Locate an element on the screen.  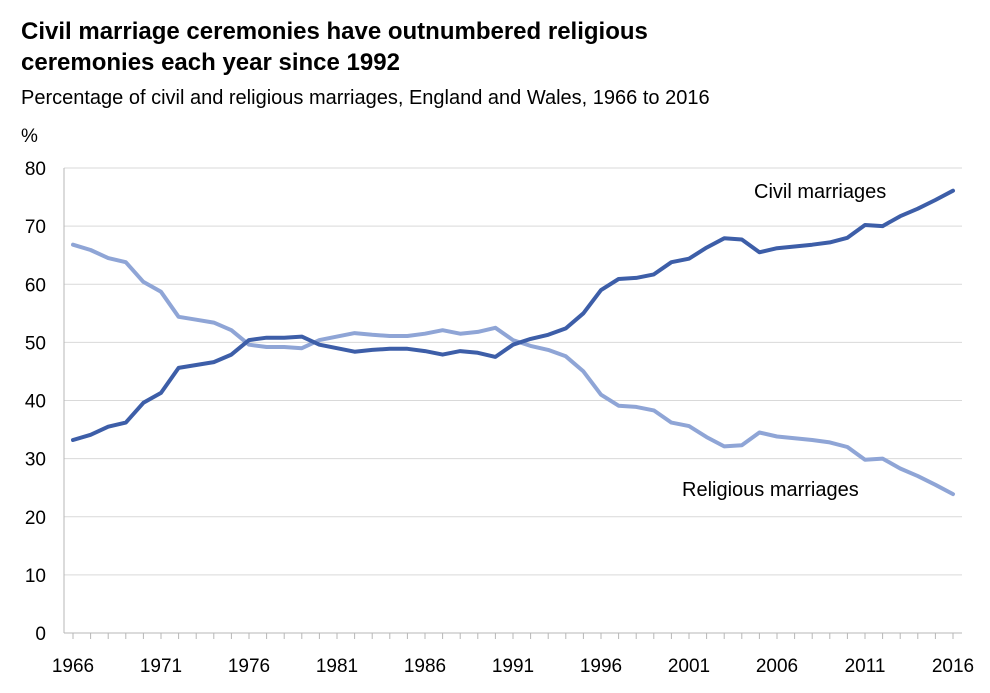
y-tick-label-40: 40 is located at coordinates (35, 402).